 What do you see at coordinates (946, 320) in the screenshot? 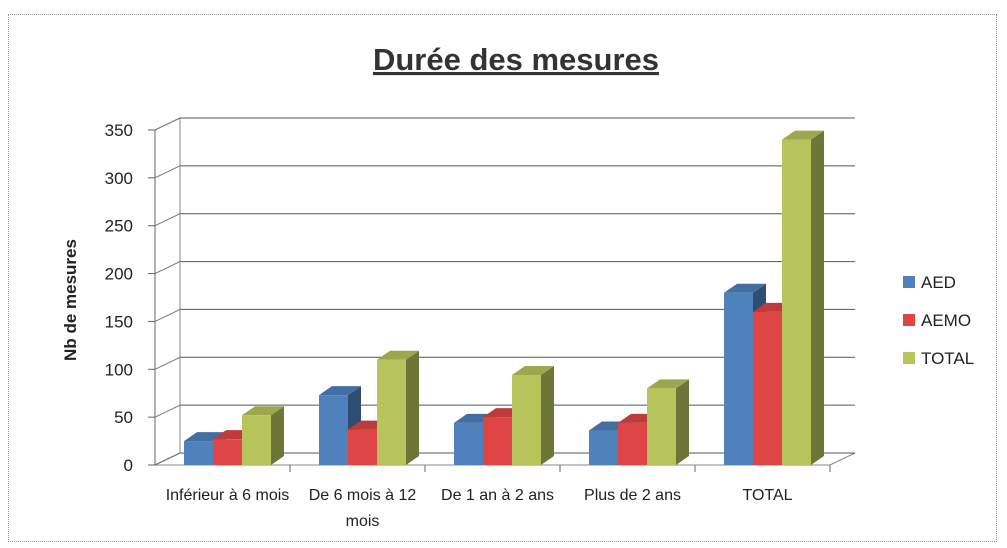
I see `legend-label: AEMO` at bounding box center [946, 320].